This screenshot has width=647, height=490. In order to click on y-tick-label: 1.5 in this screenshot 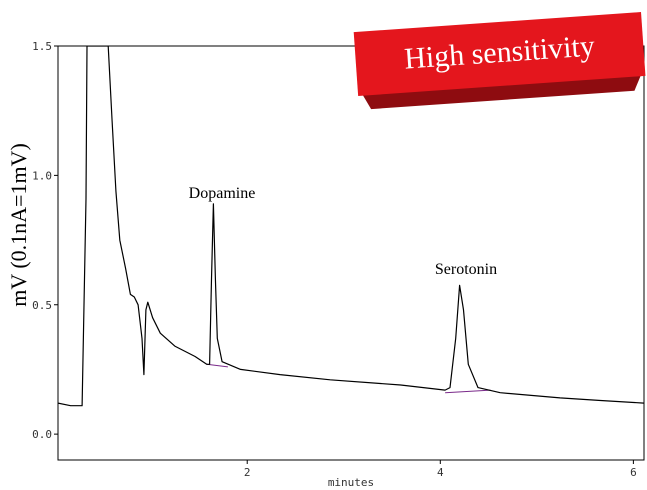, I will do `click(42, 46)`.